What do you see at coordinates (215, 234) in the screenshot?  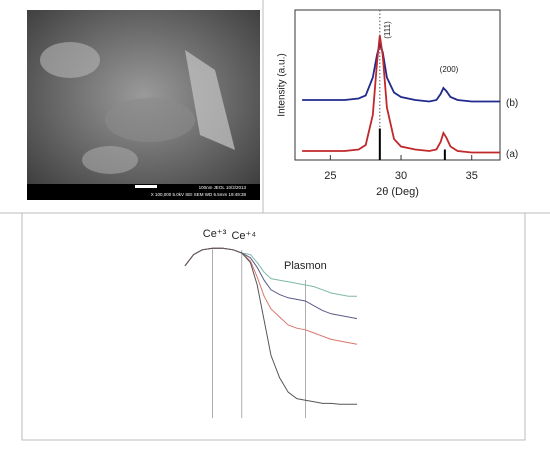 I see `annotation: Ce⁺³` at bounding box center [215, 234].